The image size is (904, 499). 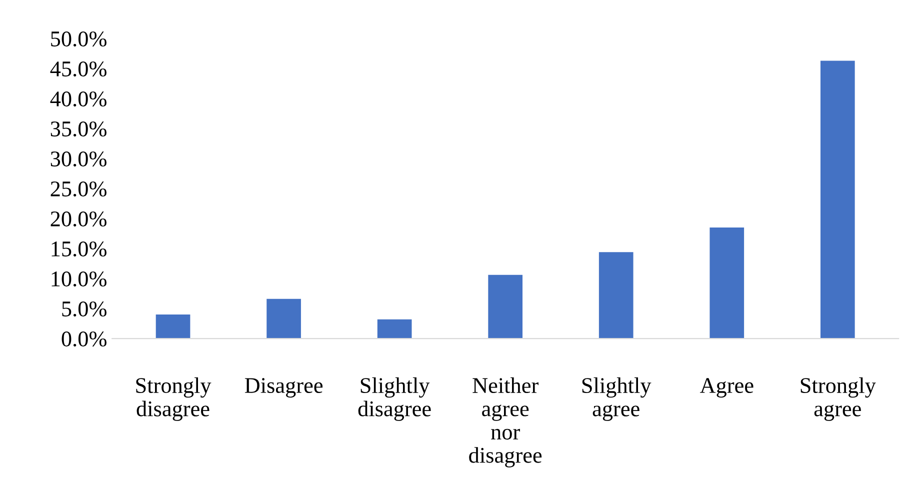 I want to click on y-tick-label: 30.0%, so click(x=78, y=159).